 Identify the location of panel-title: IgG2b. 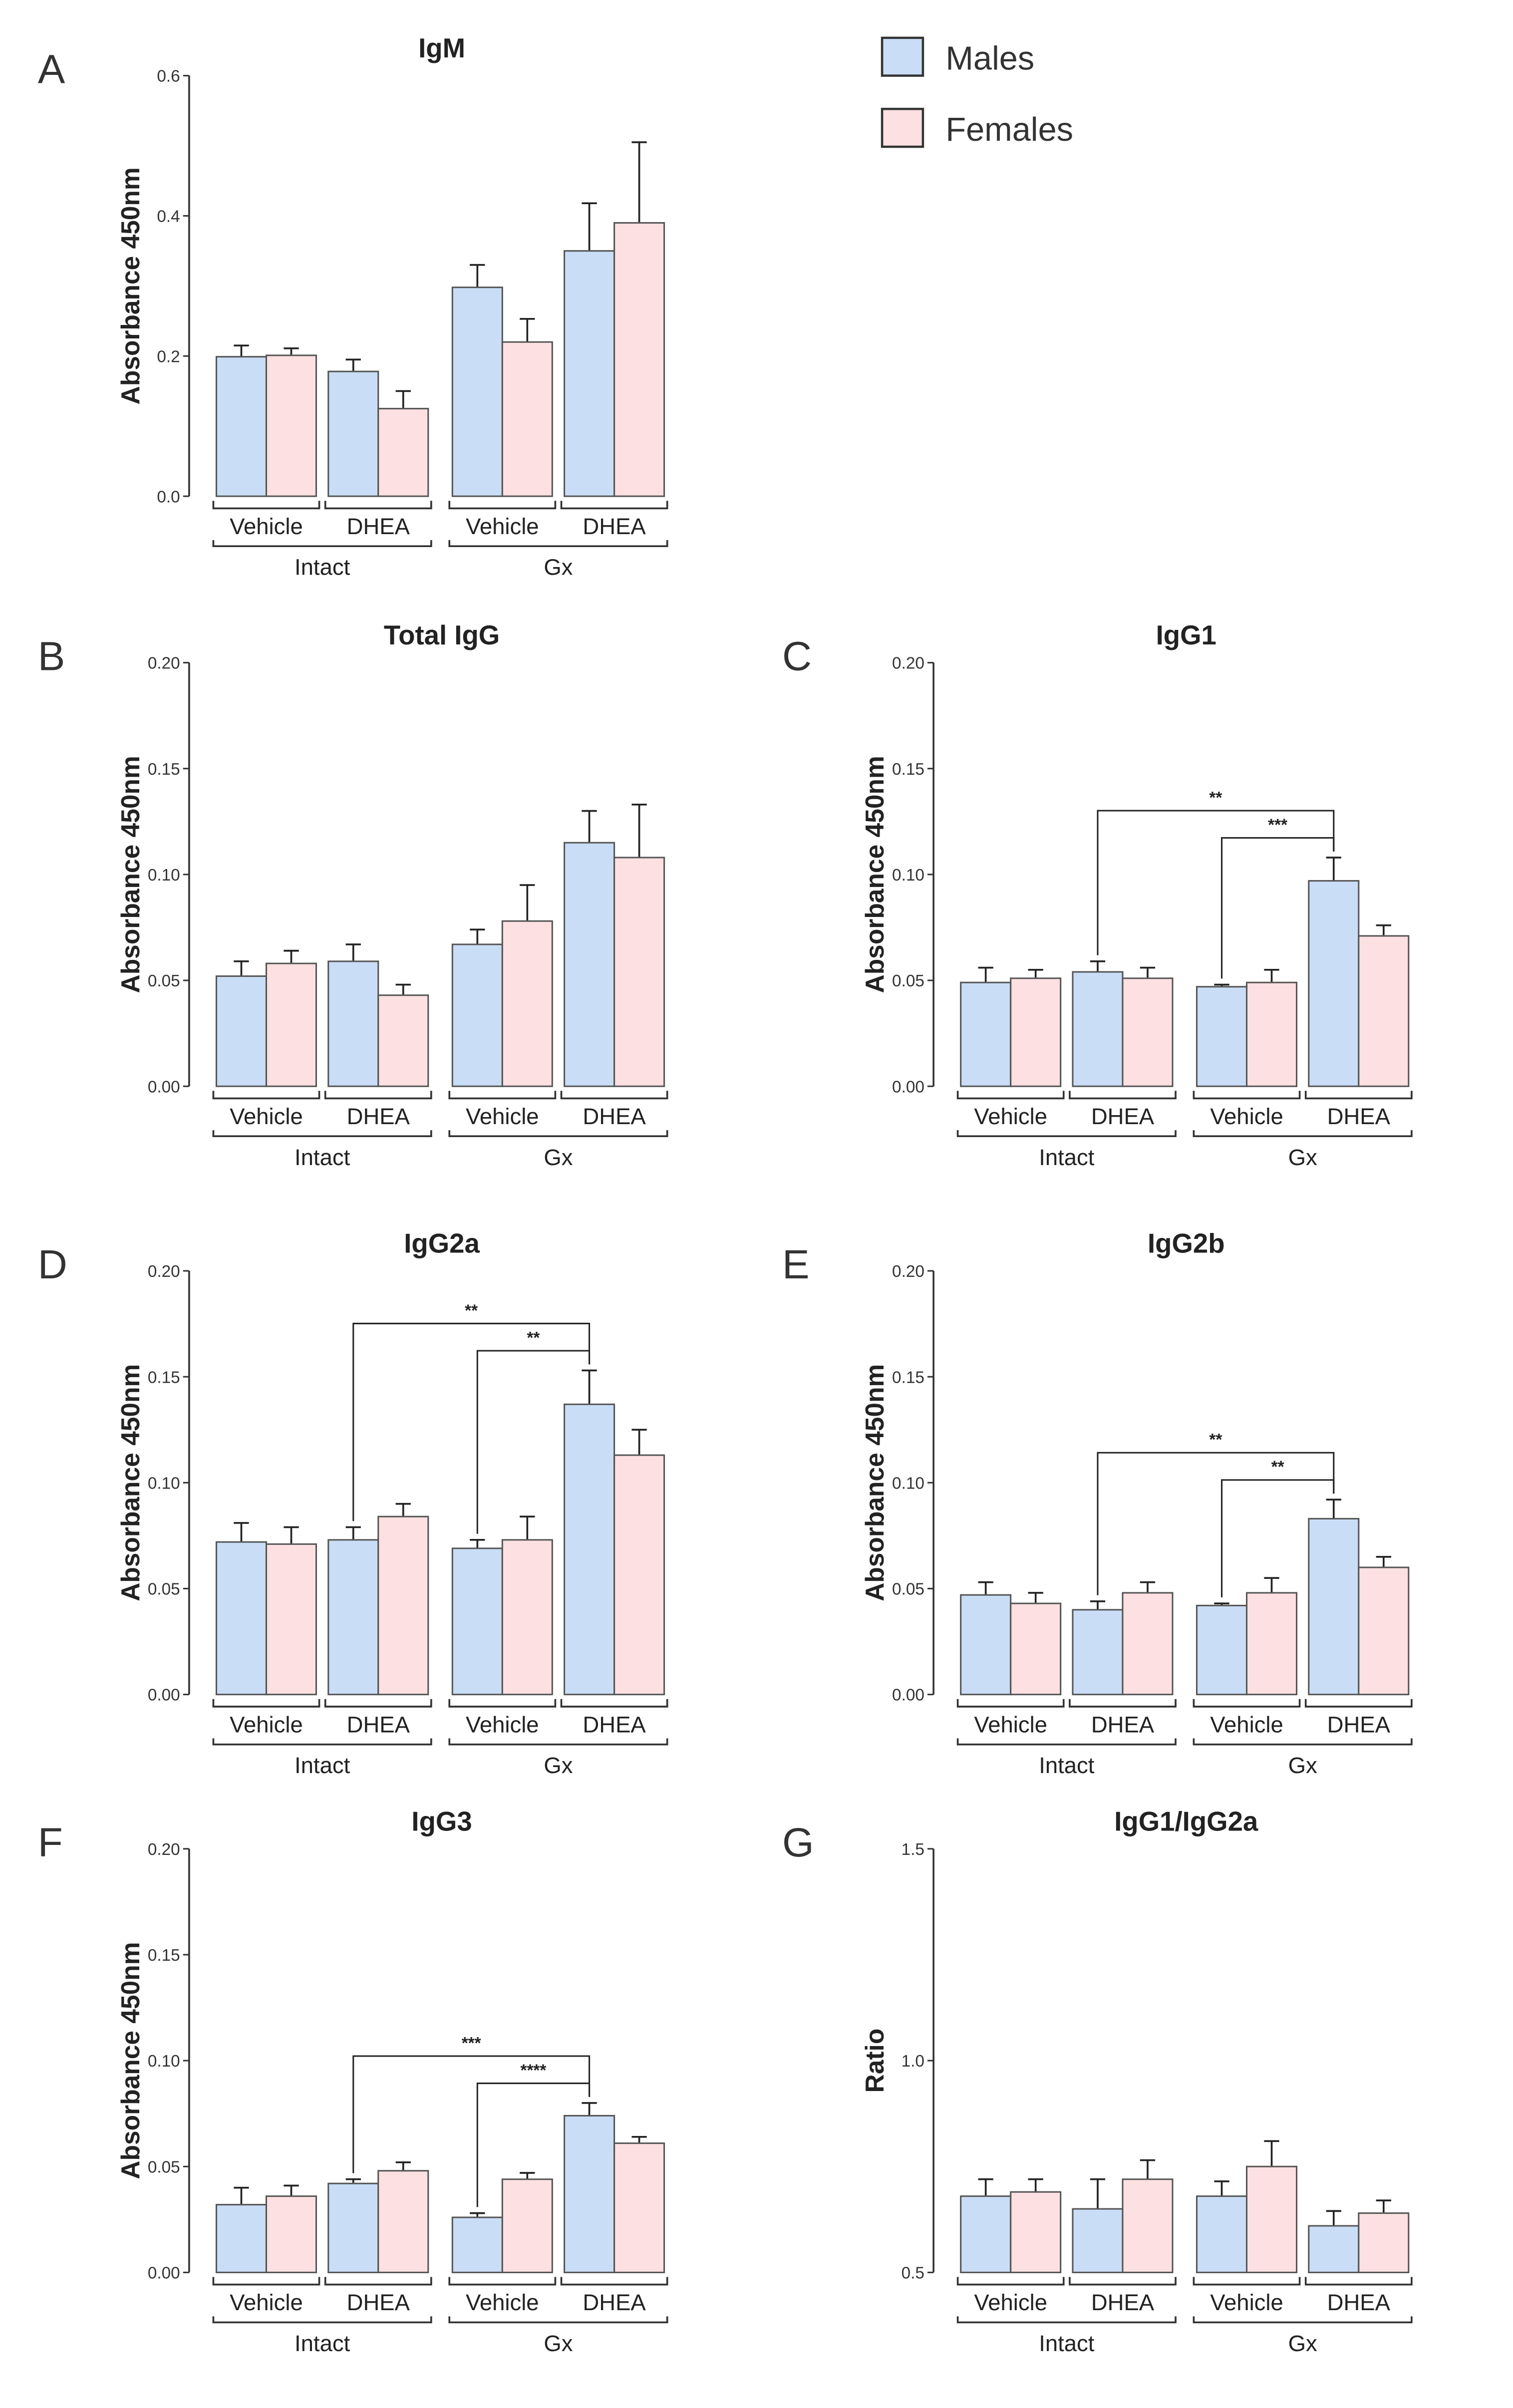
(1186, 1244).